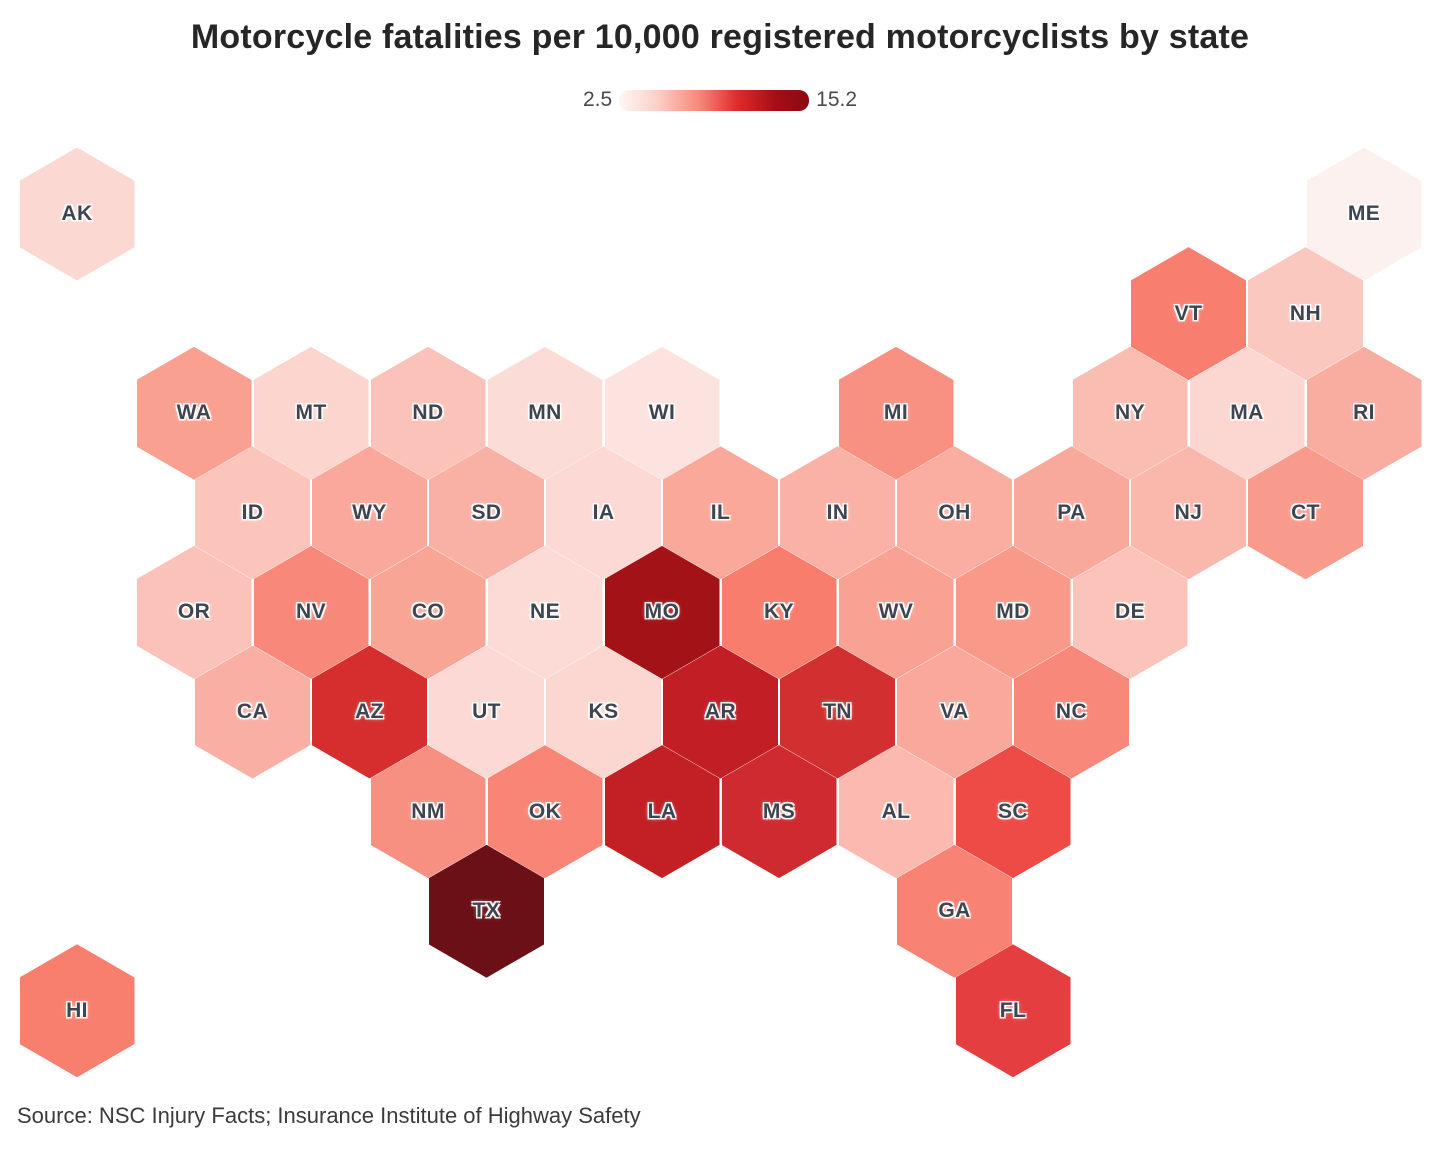  I want to click on state-label: NE, so click(545, 612).